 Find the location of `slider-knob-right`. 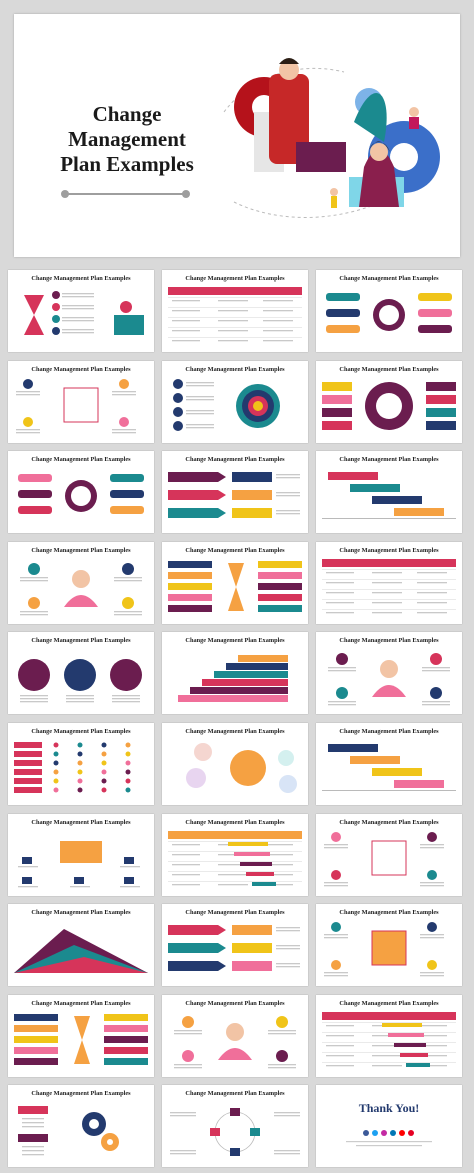

slider-knob-right is located at coordinates (186, 194).